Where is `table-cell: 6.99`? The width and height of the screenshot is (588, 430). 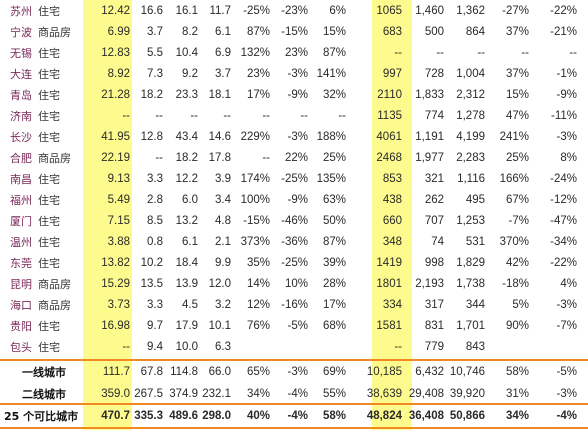 table-cell: 6.99 is located at coordinates (118, 31).